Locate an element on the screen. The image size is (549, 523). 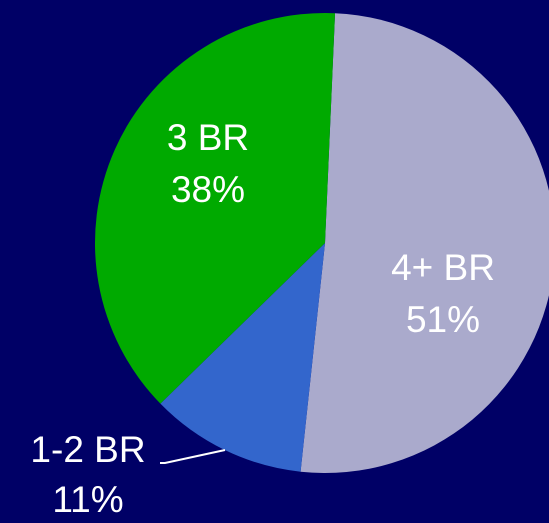
value-label: 51% is located at coordinates (443, 319).